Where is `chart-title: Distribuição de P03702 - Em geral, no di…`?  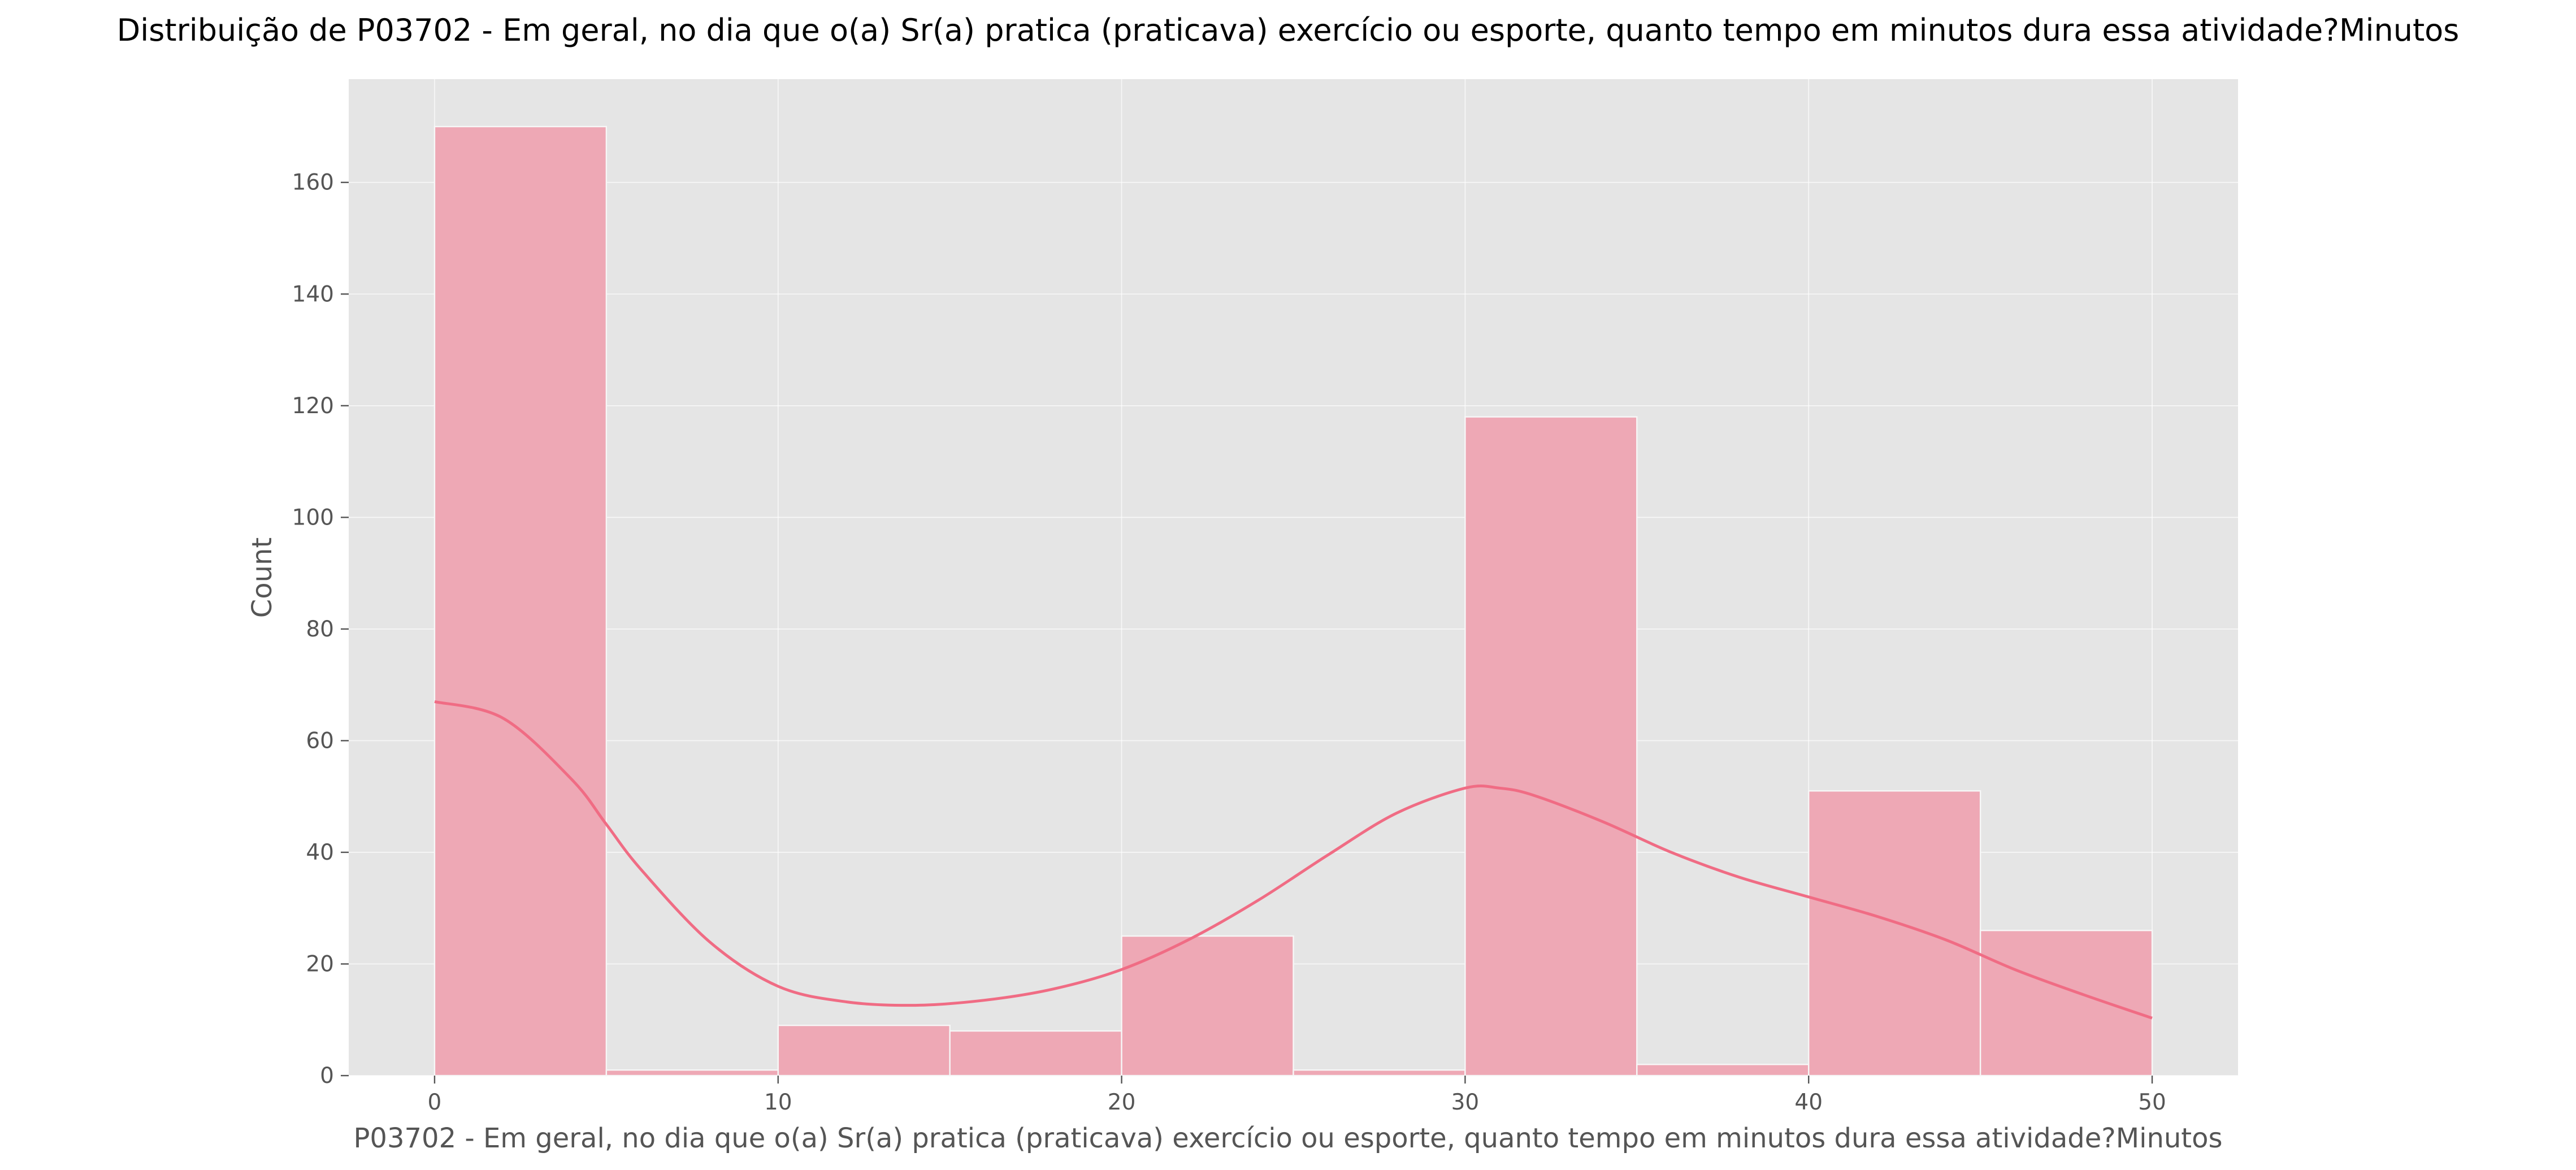
chart-title: Distribuição de P03702 - Em geral, no di… is located at coordinates (1288, 30).